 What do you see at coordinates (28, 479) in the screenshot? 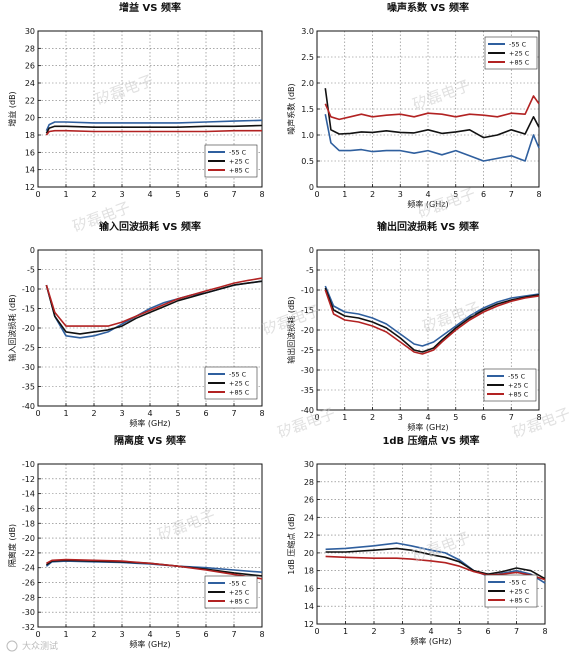
I see `y-tick-label: -12` at bounding box center [28, 479].